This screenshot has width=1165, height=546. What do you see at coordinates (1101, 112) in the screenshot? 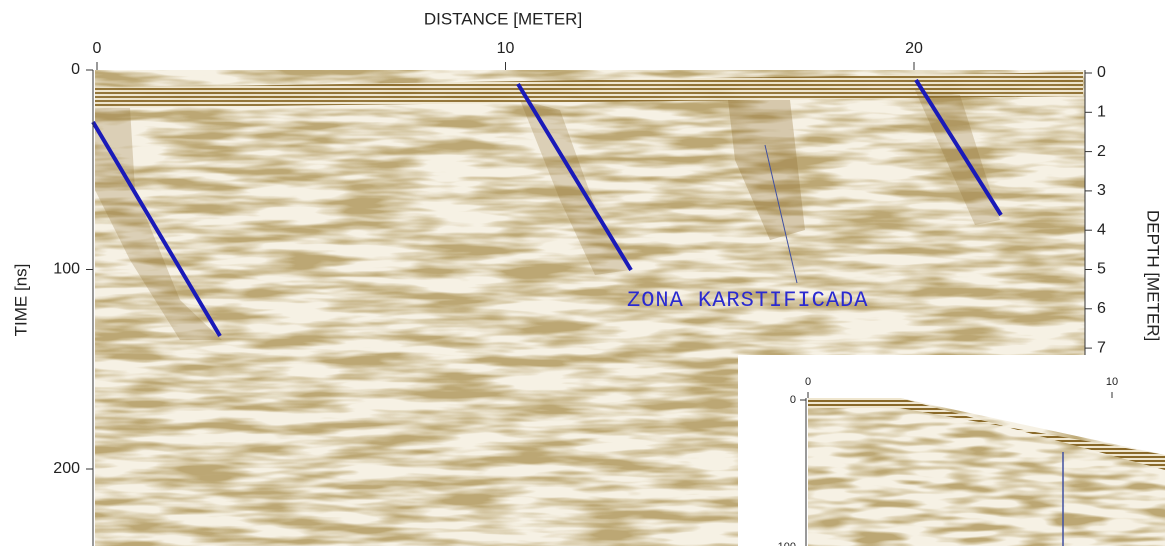
I see `y2-tick-label: 1` at bounding box center [1101, 112].